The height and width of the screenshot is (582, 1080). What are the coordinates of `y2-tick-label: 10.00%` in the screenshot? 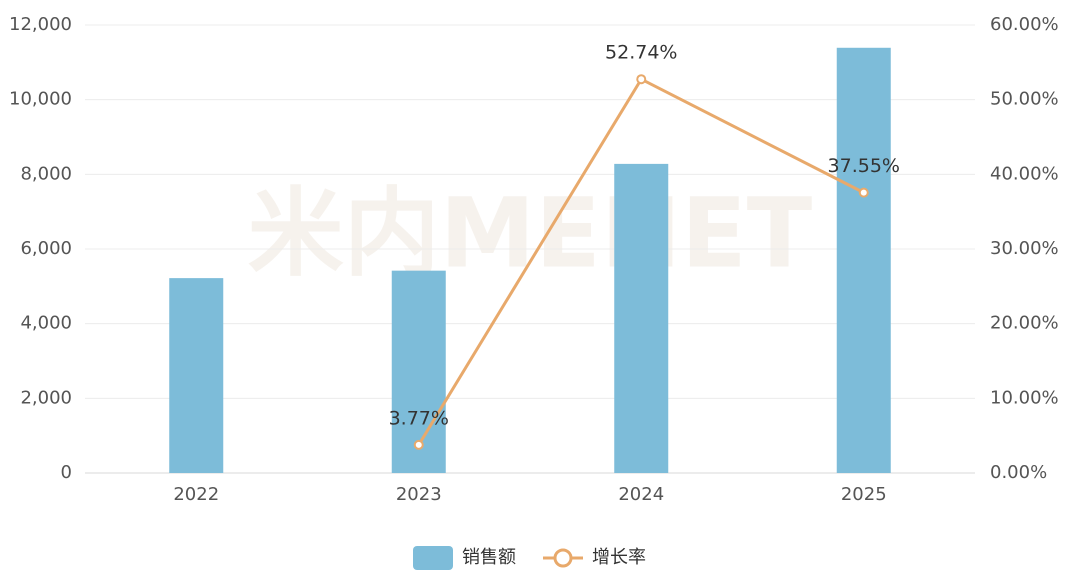 It's located at (1024, 397).